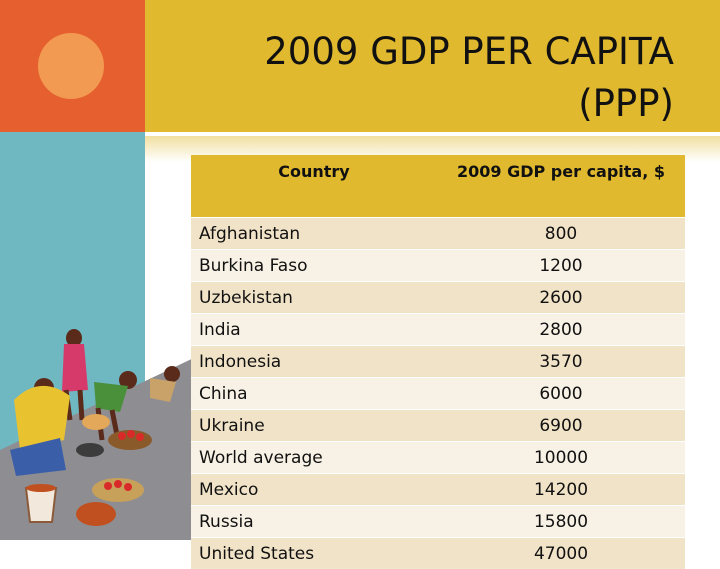 Image resolution: width=720 pixels, height=569 pixels. I want to click on country-cell: Afghanistan, so click(314, 234).